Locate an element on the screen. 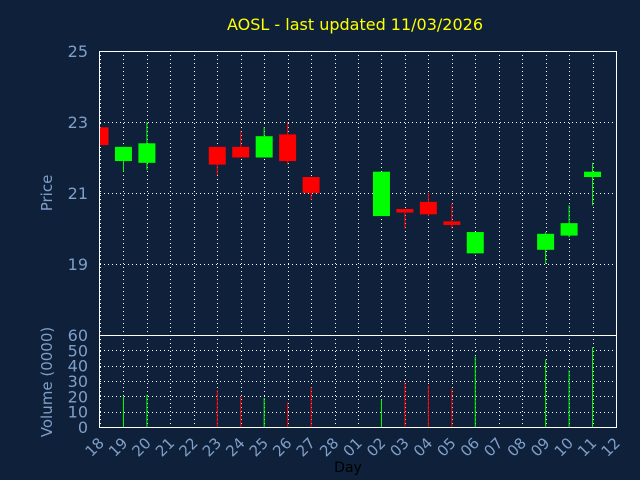 Image resolution: width=640 pixels, height=480 pixels. volume-tick-label: 0 is located at coordinates (83, 427).